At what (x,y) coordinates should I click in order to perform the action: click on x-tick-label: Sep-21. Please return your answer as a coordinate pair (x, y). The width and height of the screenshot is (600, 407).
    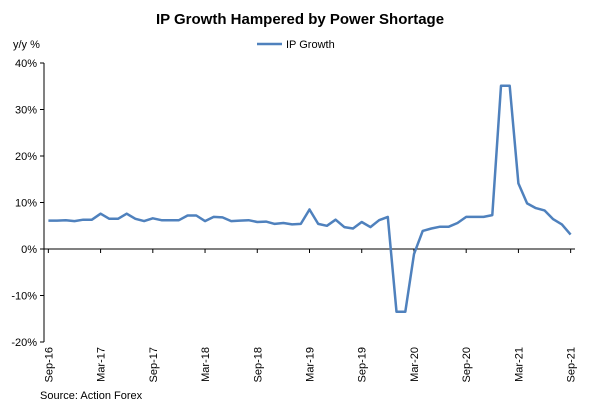
    Looking at the image, I should click on (572, 364).